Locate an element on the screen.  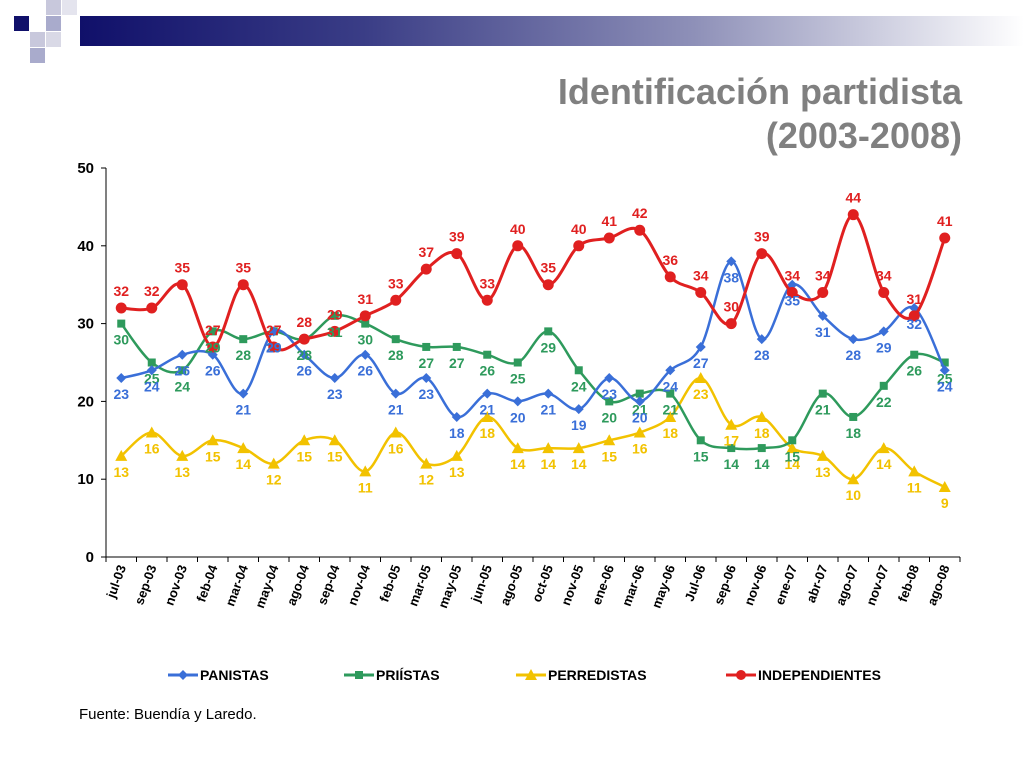
x-tick-label: ago-08 is located at coordinates (938, 585).